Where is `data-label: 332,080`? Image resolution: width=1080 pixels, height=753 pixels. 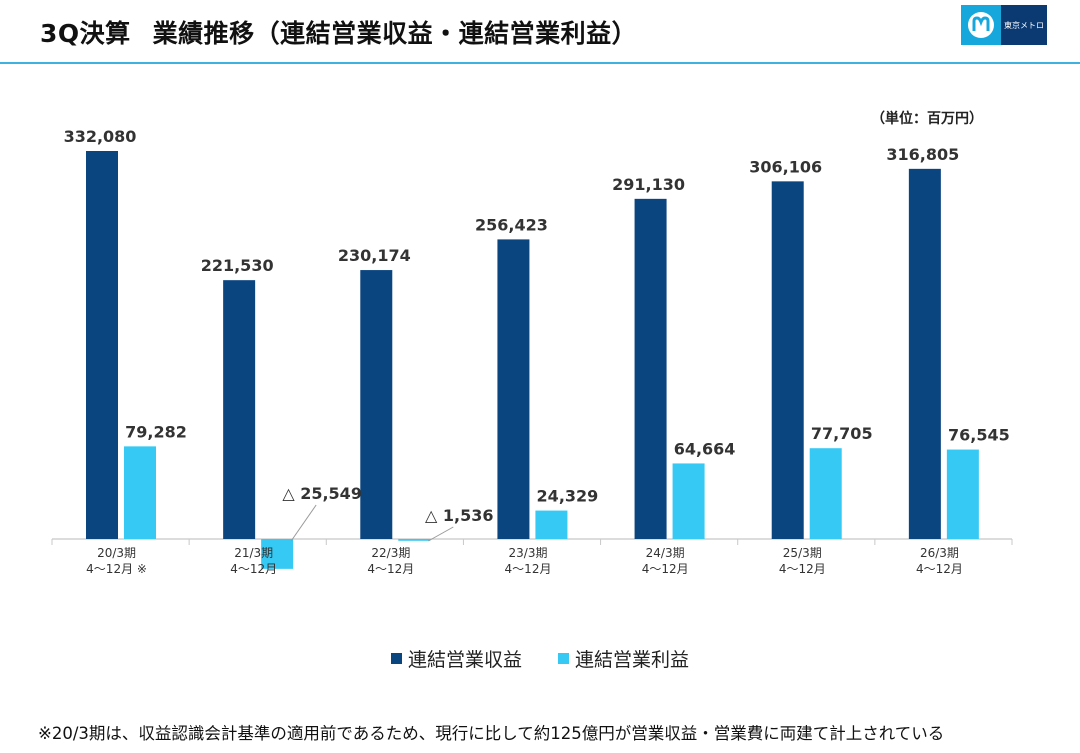 data-label: 332,080 is located at coordinates (100, 136).